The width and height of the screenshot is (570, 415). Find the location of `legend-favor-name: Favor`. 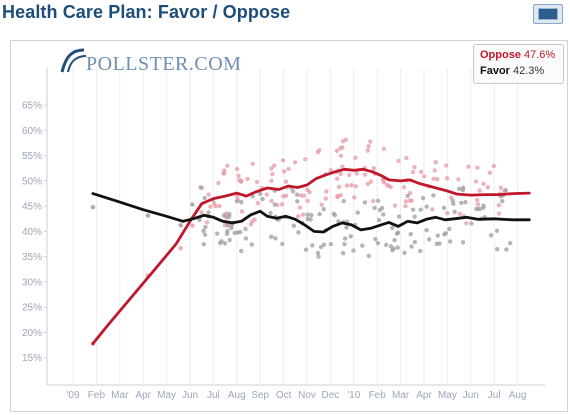

legend-favor-name: Favor is located at coordinates (495, 71).